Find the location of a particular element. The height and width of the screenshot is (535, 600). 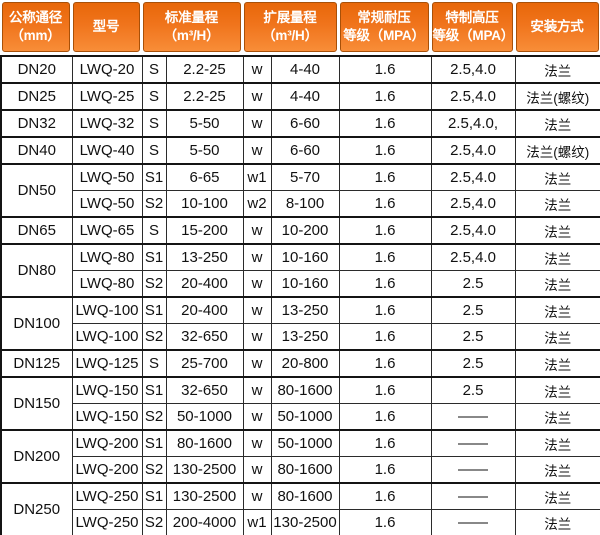

cell-nominal-diameter: DN40 is located at coordinates (36, 150).